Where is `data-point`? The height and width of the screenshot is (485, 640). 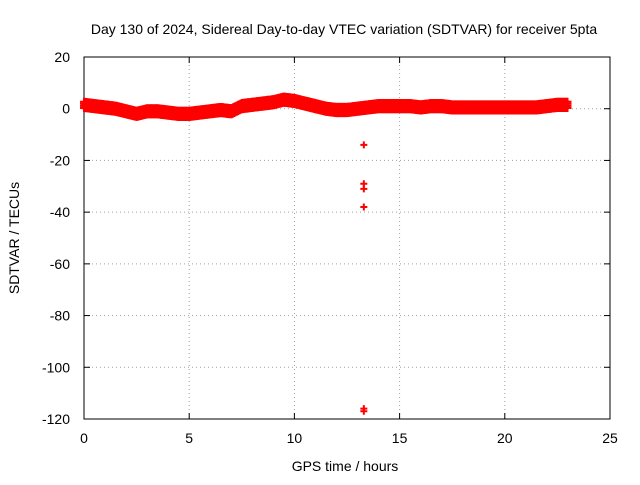 data-point is located at coordinates (567, 101).